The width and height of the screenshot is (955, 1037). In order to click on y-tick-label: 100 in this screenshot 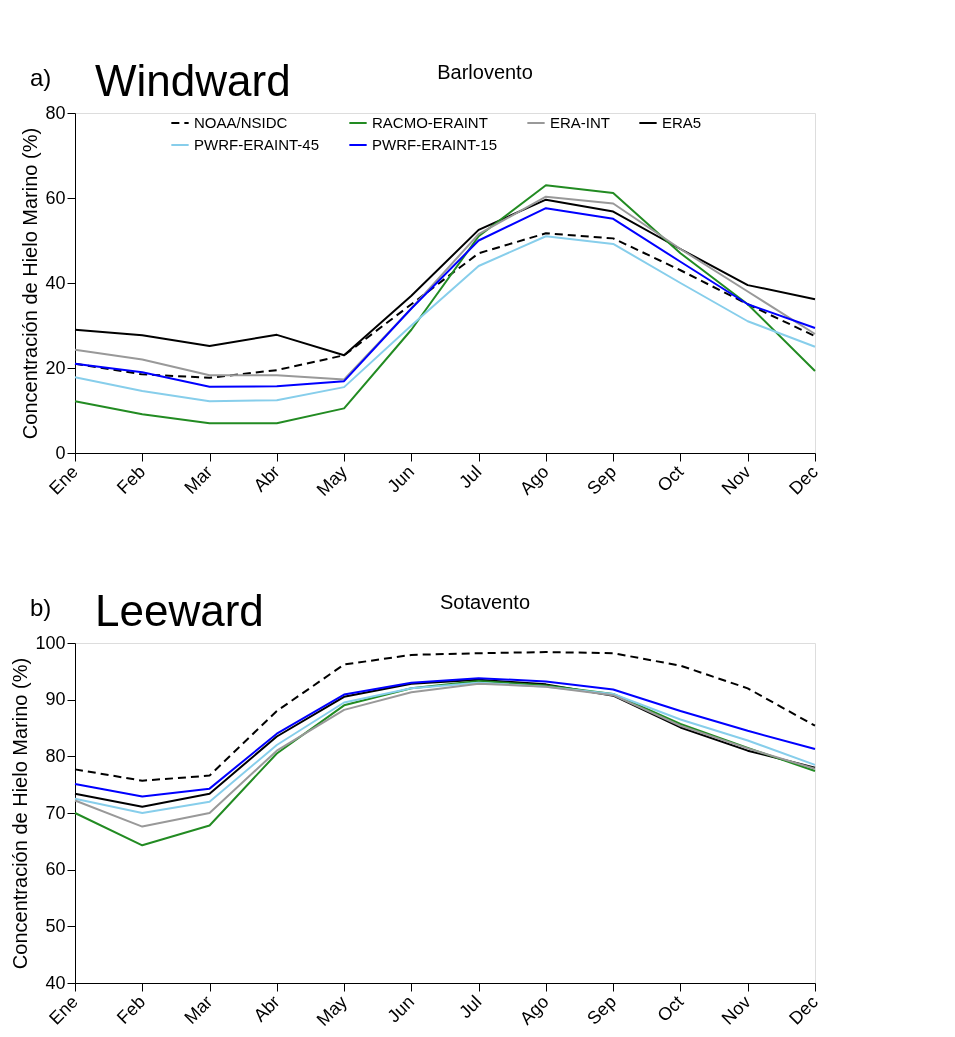, I will do `click(50, 642)`.